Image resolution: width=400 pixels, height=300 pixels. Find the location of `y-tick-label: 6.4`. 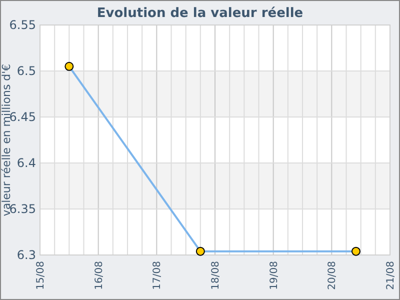

y-tick-label: 6.4 is located at coordinates (26, 163).